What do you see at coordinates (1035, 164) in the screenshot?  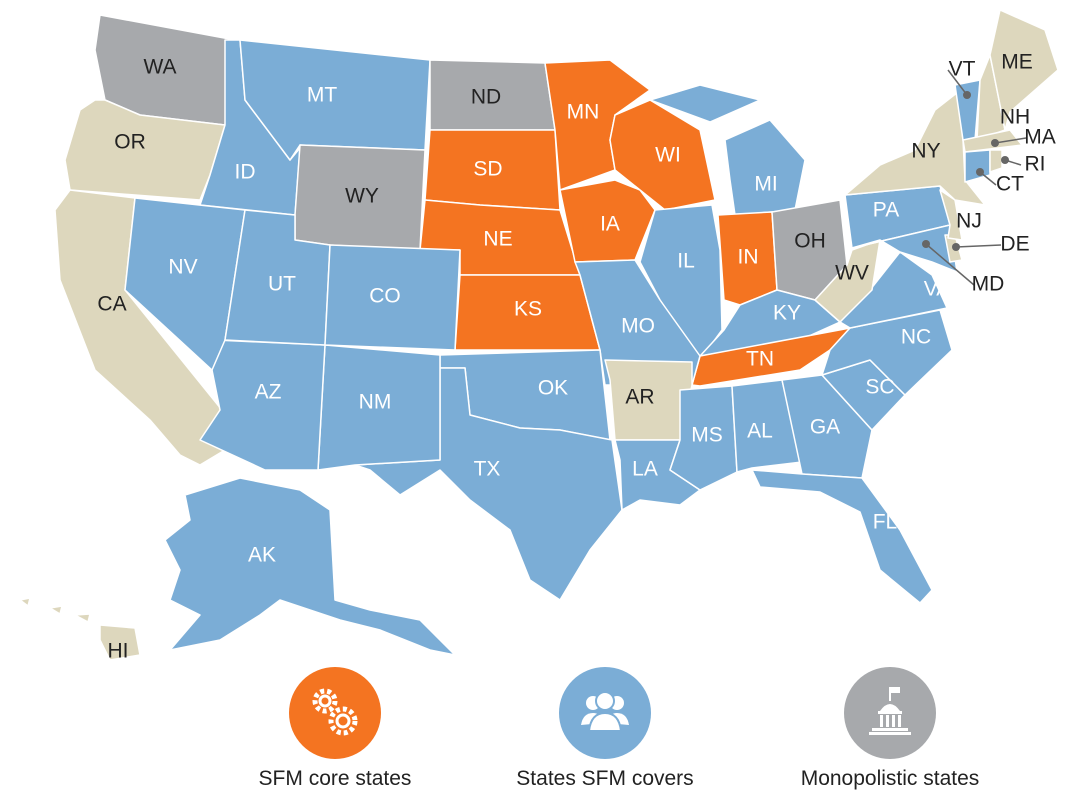 I see `state-label-ri: RI` at bounding box center [1035, 164].